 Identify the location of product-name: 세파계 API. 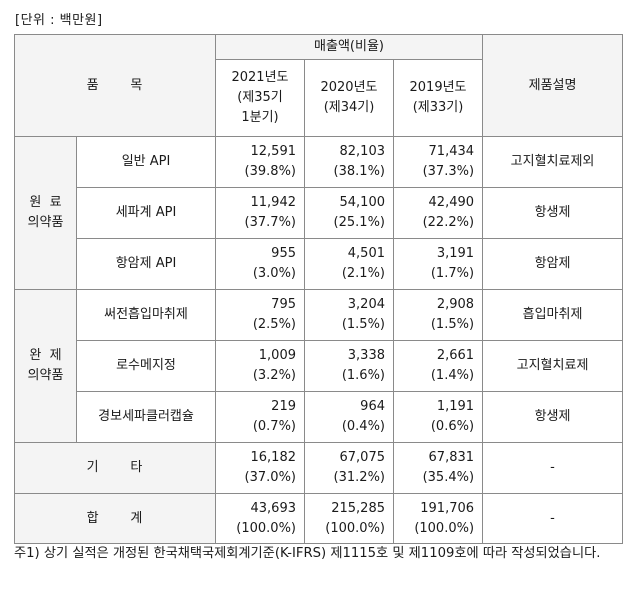
(146, 213).